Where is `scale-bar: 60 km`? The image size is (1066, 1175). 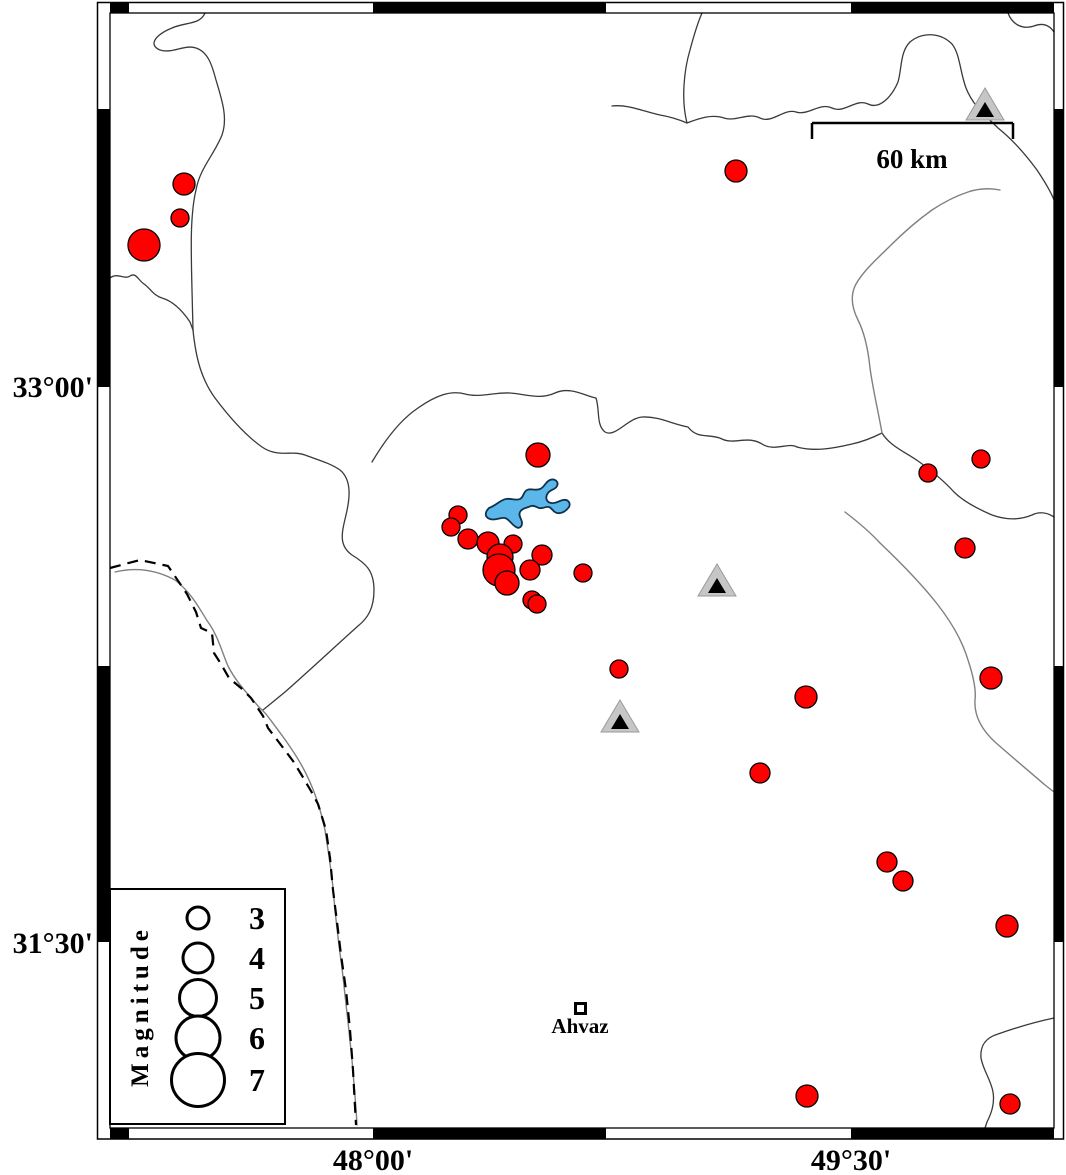
scale-bar: 60 km is located at coordinates (912, 147).